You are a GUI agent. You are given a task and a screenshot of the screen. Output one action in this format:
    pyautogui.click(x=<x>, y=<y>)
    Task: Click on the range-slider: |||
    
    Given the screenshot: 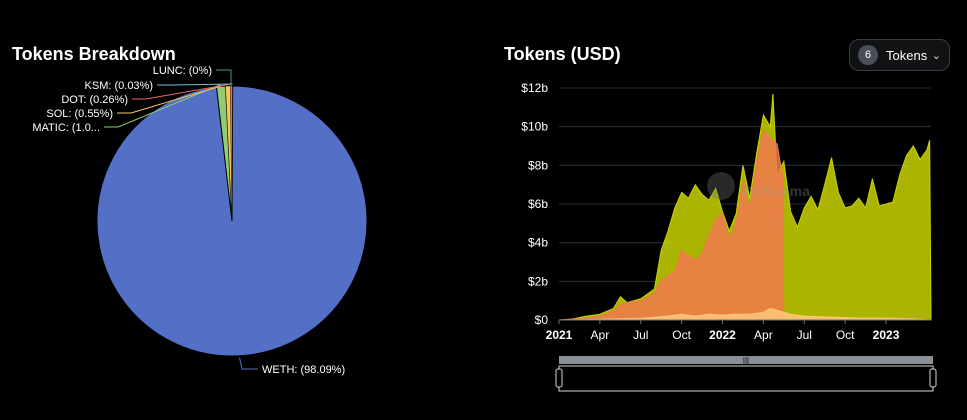 What is the action you would take?
    pyautogui.click(x=746, y=374)
    